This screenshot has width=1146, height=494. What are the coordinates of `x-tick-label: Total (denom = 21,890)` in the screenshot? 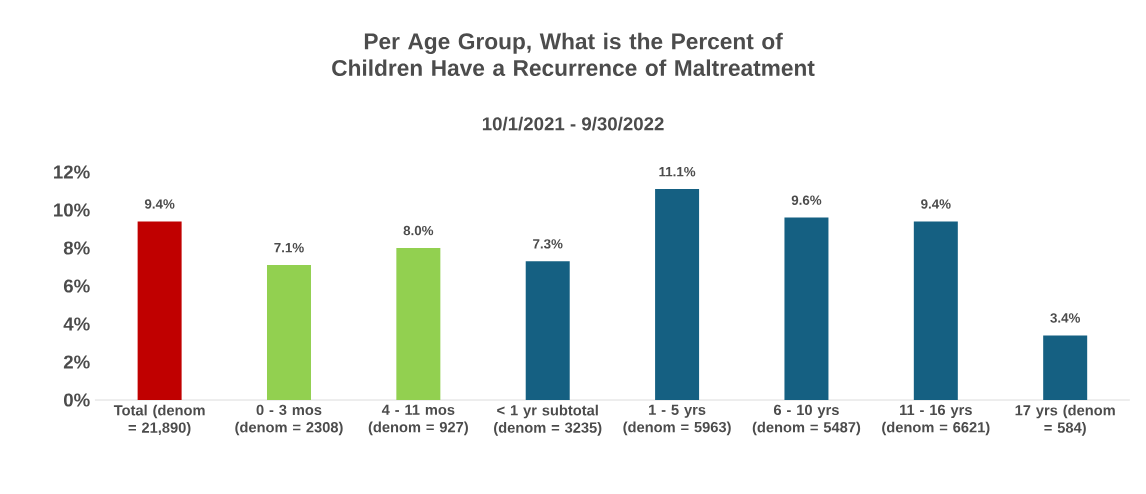 It's located at (159, 420).